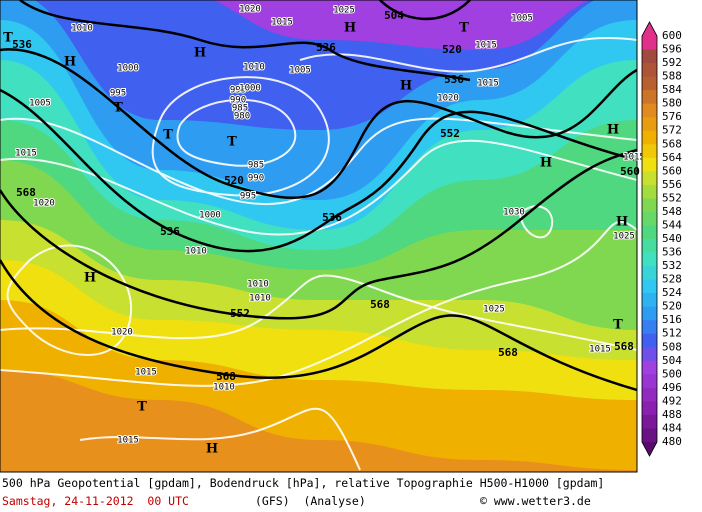 The width and height of the screenshot is (702, 512). What do you see at coordinates (672, 238) in the screenshot?
I see `colorbar-label: 540` at bounding box center [672, 238].